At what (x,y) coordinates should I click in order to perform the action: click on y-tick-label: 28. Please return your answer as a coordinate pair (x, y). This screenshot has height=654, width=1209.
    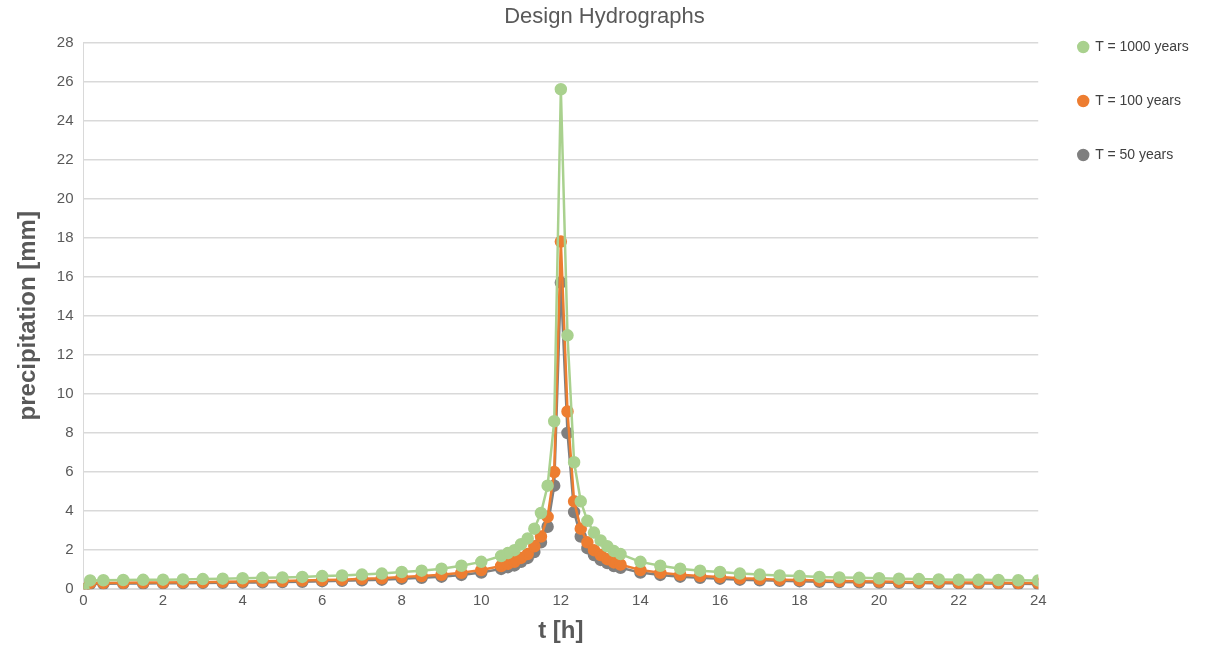
    Looking at the image, I should click on (65, 41).